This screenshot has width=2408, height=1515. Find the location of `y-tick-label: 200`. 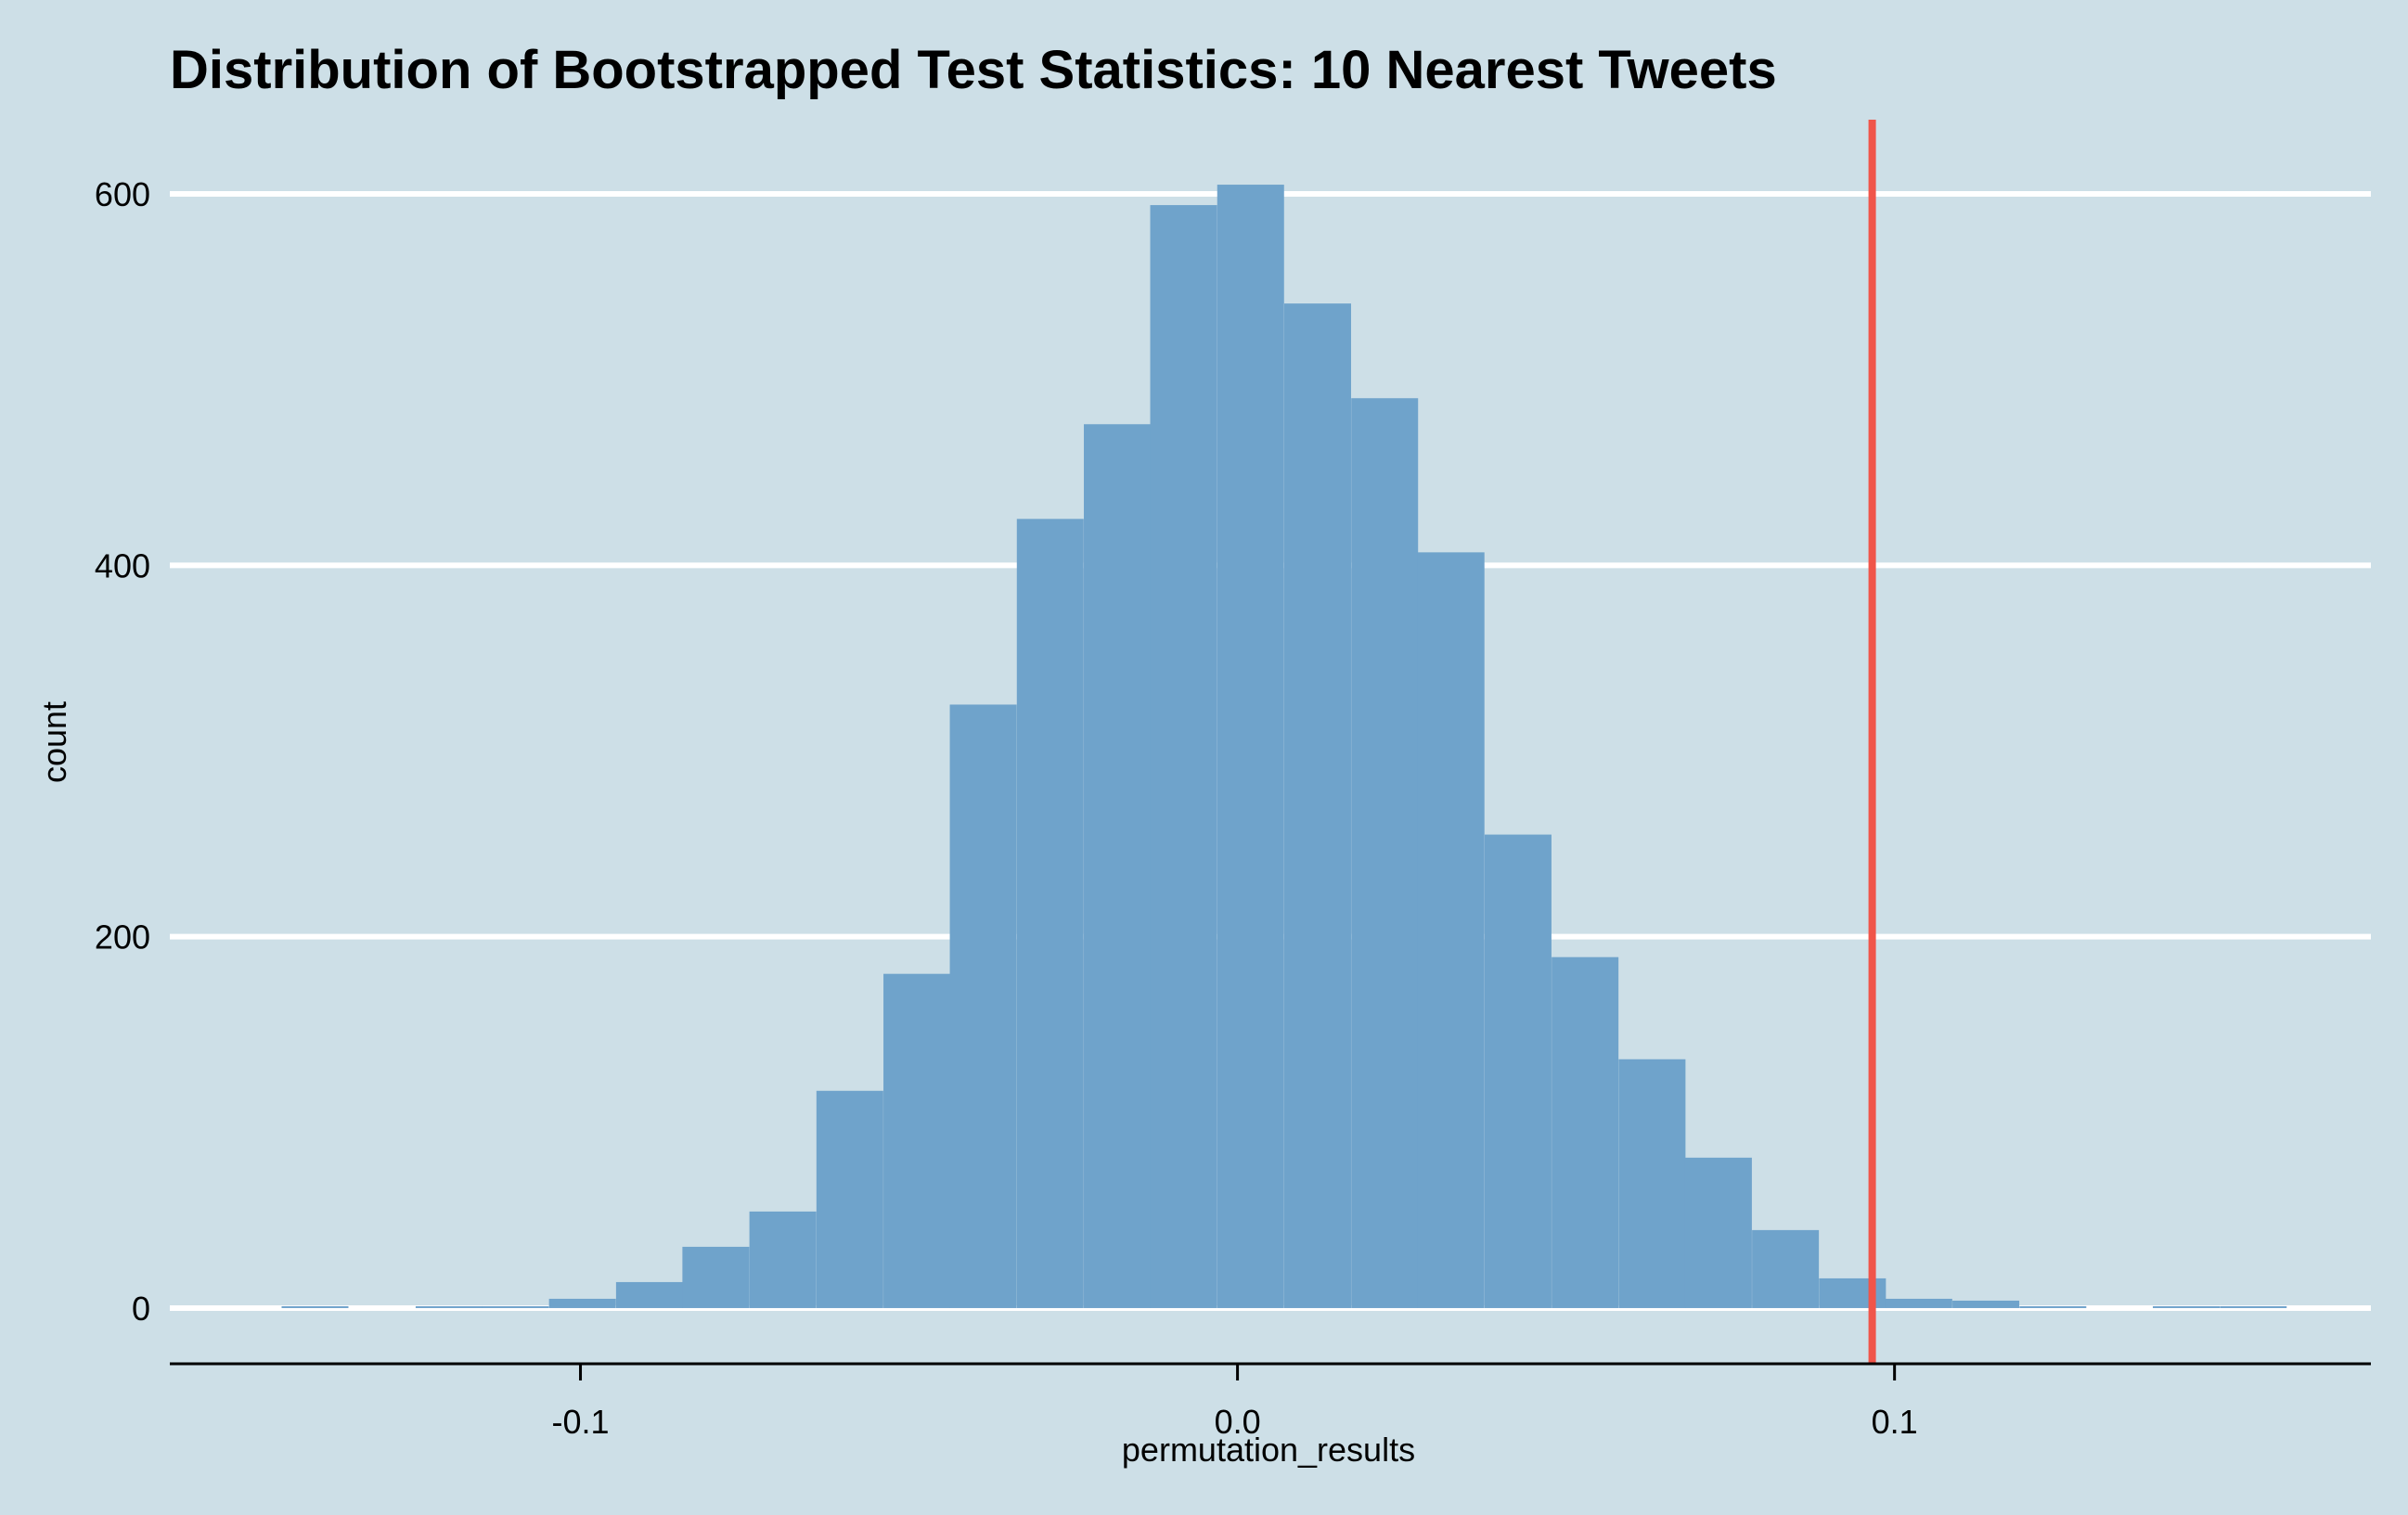

y-tick-label: 200 is located at coordinates (123, 937).